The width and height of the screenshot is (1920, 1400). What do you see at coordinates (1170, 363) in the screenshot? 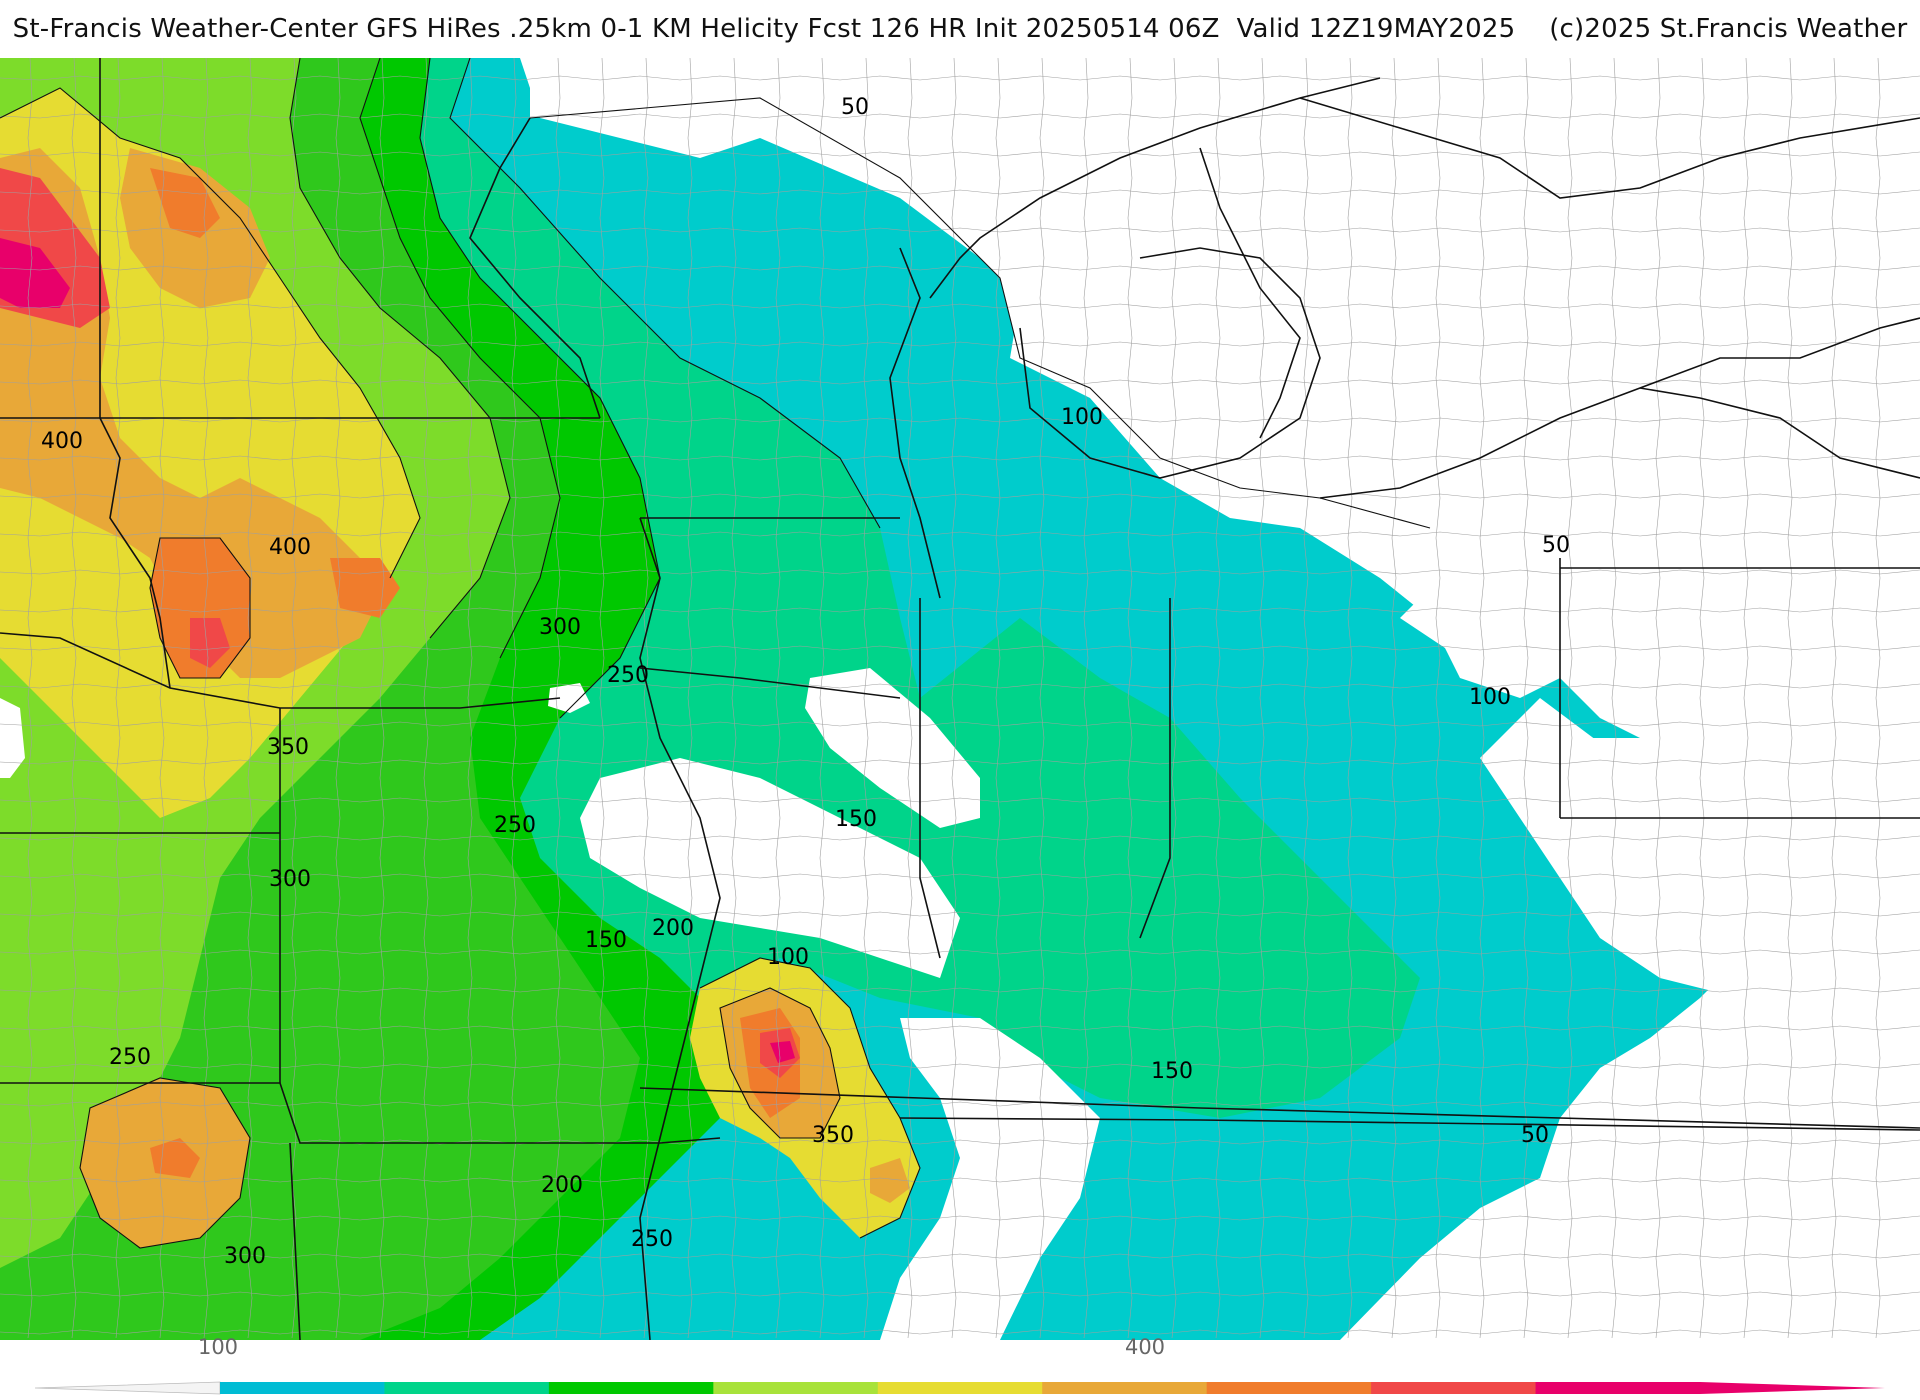
I see `border-mi-lower` at bounding box center [1170, 363].